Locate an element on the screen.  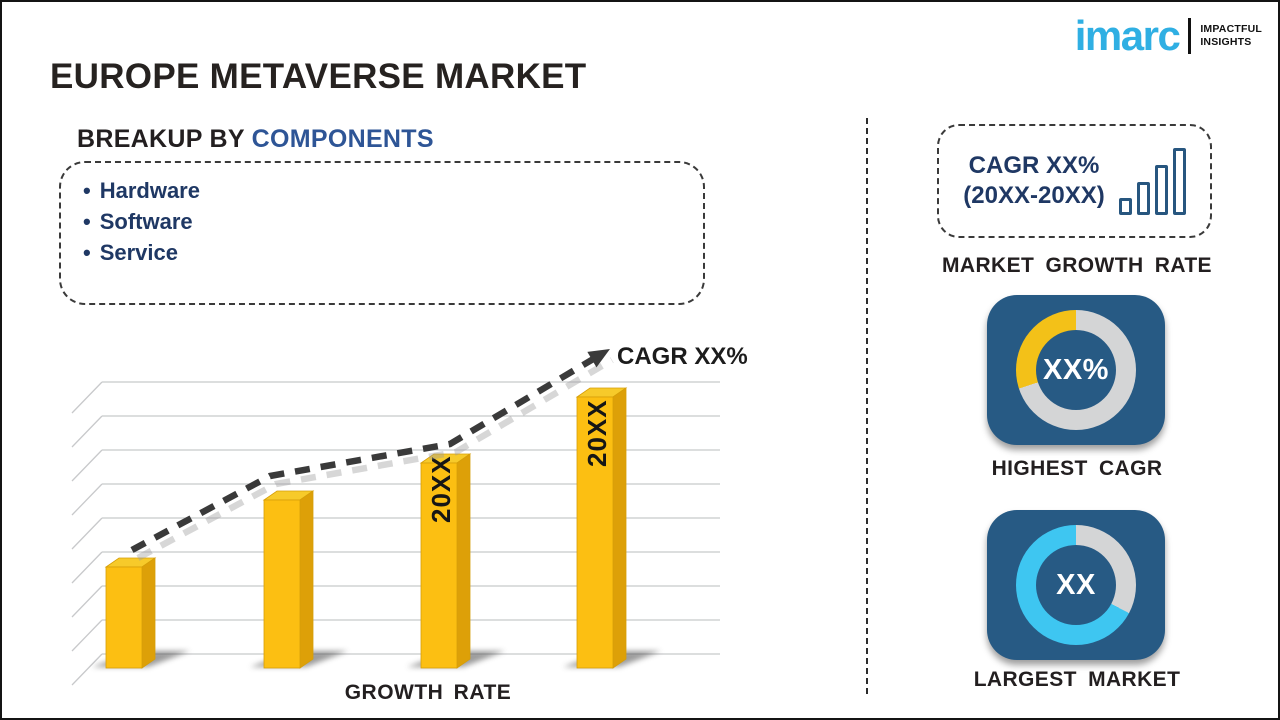
breakup-heading-prefix: BREAKUP BY is located at coordinates (164, 139).